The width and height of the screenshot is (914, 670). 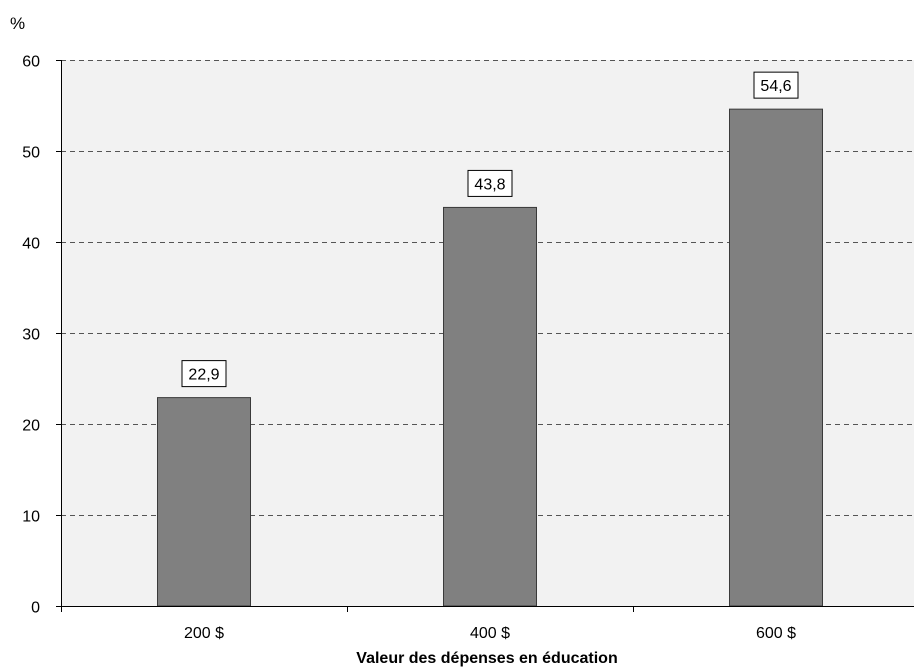 I want to click on y-tick-label: 60, so click(x=31, y=62).